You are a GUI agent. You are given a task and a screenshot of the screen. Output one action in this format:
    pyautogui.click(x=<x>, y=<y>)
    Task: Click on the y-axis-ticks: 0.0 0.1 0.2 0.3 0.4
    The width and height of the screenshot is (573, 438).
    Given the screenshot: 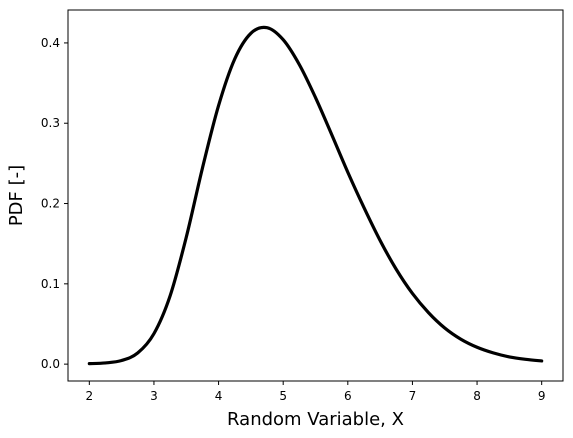 What is the action you would take?
    pyautogui.click(x=54, y=203)
    